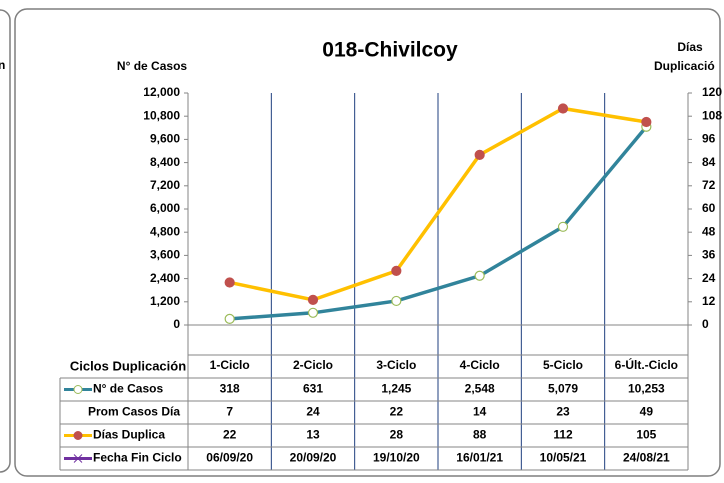 The height and width of the screenshot is (483, 724). What do you see at coordinates (396, 458) in the screenshot?
I see `table-cell: 19/10/20` at bounding box center [396, 458].